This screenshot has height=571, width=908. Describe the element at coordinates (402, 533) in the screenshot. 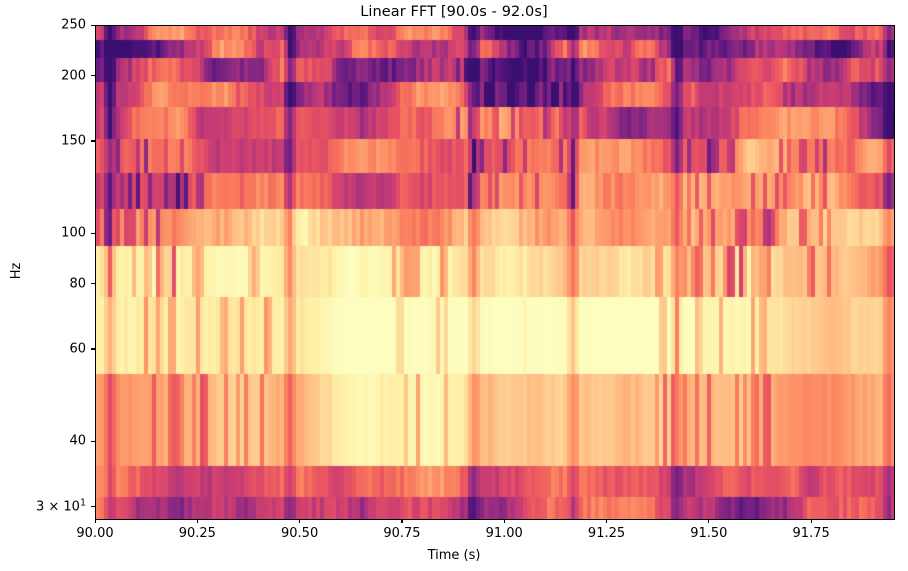

I see `x-tick-label: 90.75` at that location.